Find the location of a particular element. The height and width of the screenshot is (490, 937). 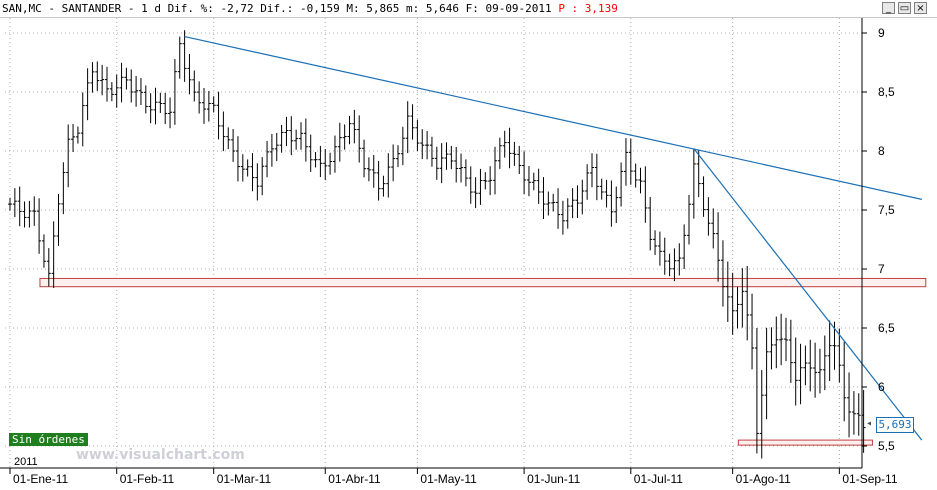

x-tick-label: 01-Sep-11 is located at coordinates (869, 479).